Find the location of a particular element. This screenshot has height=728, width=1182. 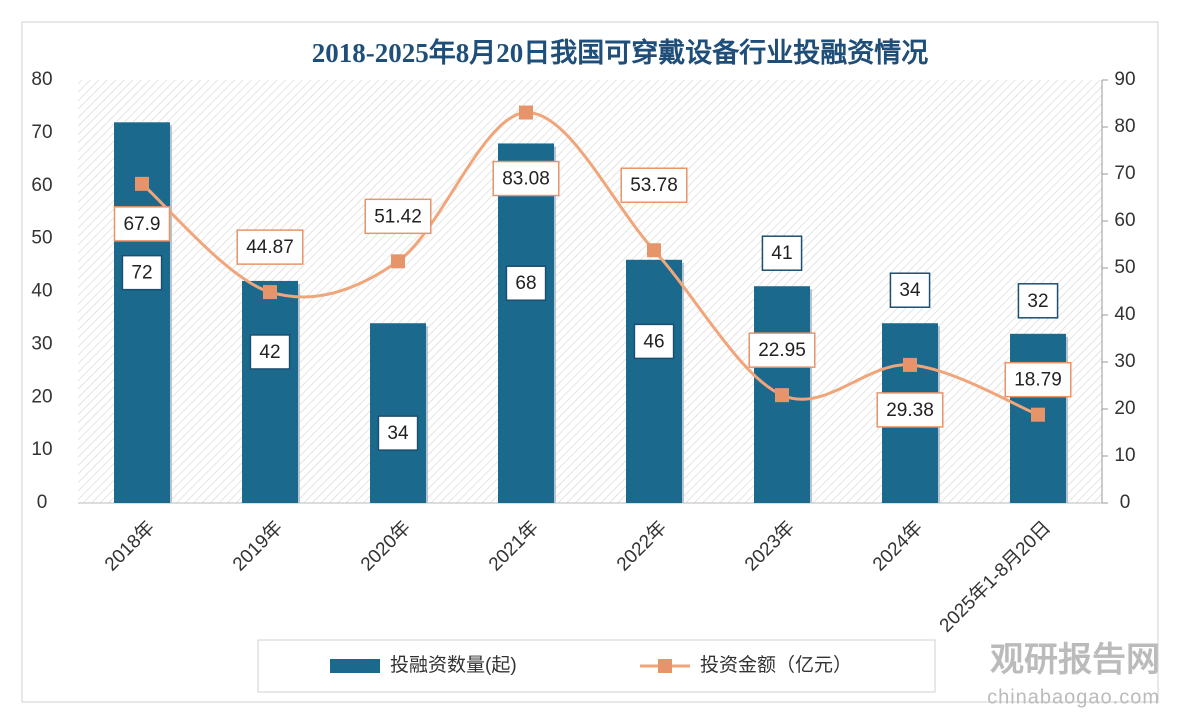

y2-tick-label: 50 is located at coordinates (1124, 267).